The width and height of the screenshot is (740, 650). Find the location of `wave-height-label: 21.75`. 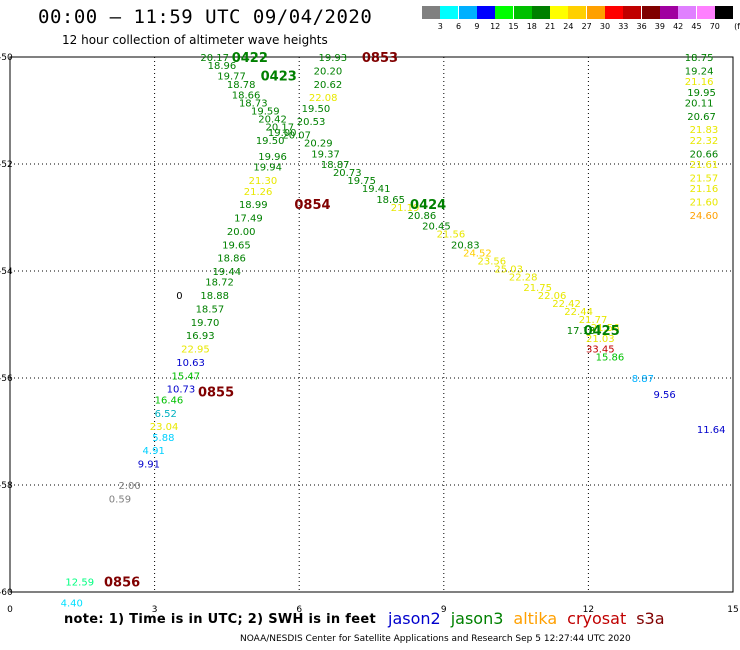

wave-height-label: 21.75 is located at coordinates (537, 288).